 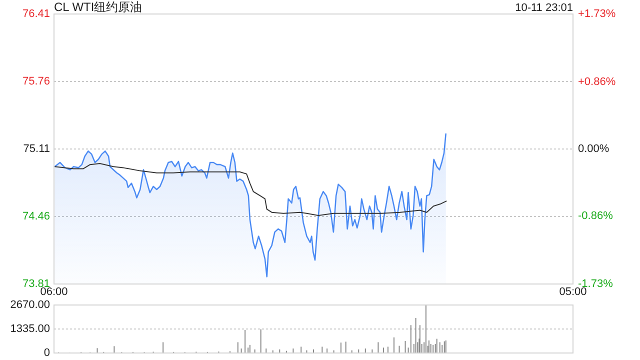 What do you see at coordinates (98, 7) in the screenshot?
I see `chart-title: CL WTI纽约原油` at bounding box center [98, 7].